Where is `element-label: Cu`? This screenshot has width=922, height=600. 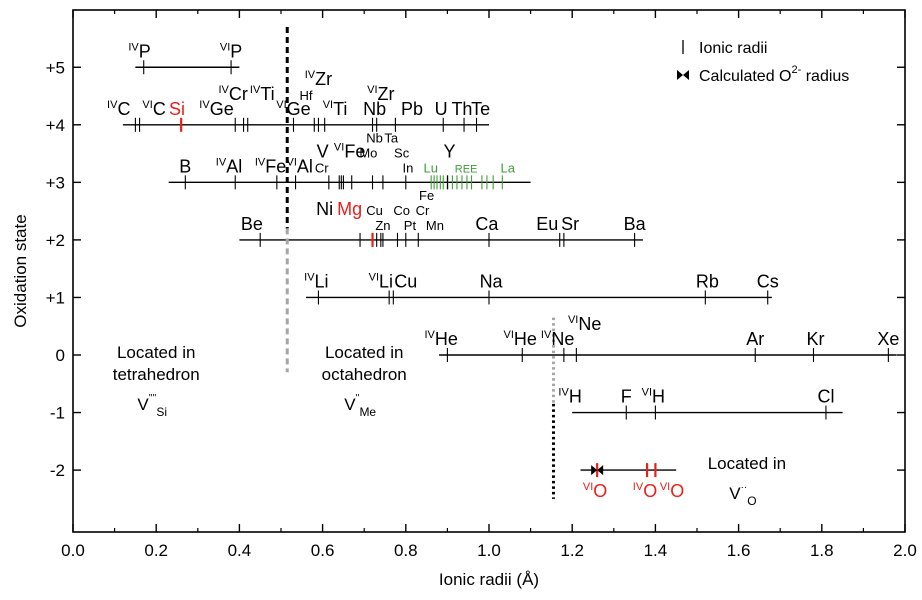
element-label: Cu is located at coordinates (374, 210).